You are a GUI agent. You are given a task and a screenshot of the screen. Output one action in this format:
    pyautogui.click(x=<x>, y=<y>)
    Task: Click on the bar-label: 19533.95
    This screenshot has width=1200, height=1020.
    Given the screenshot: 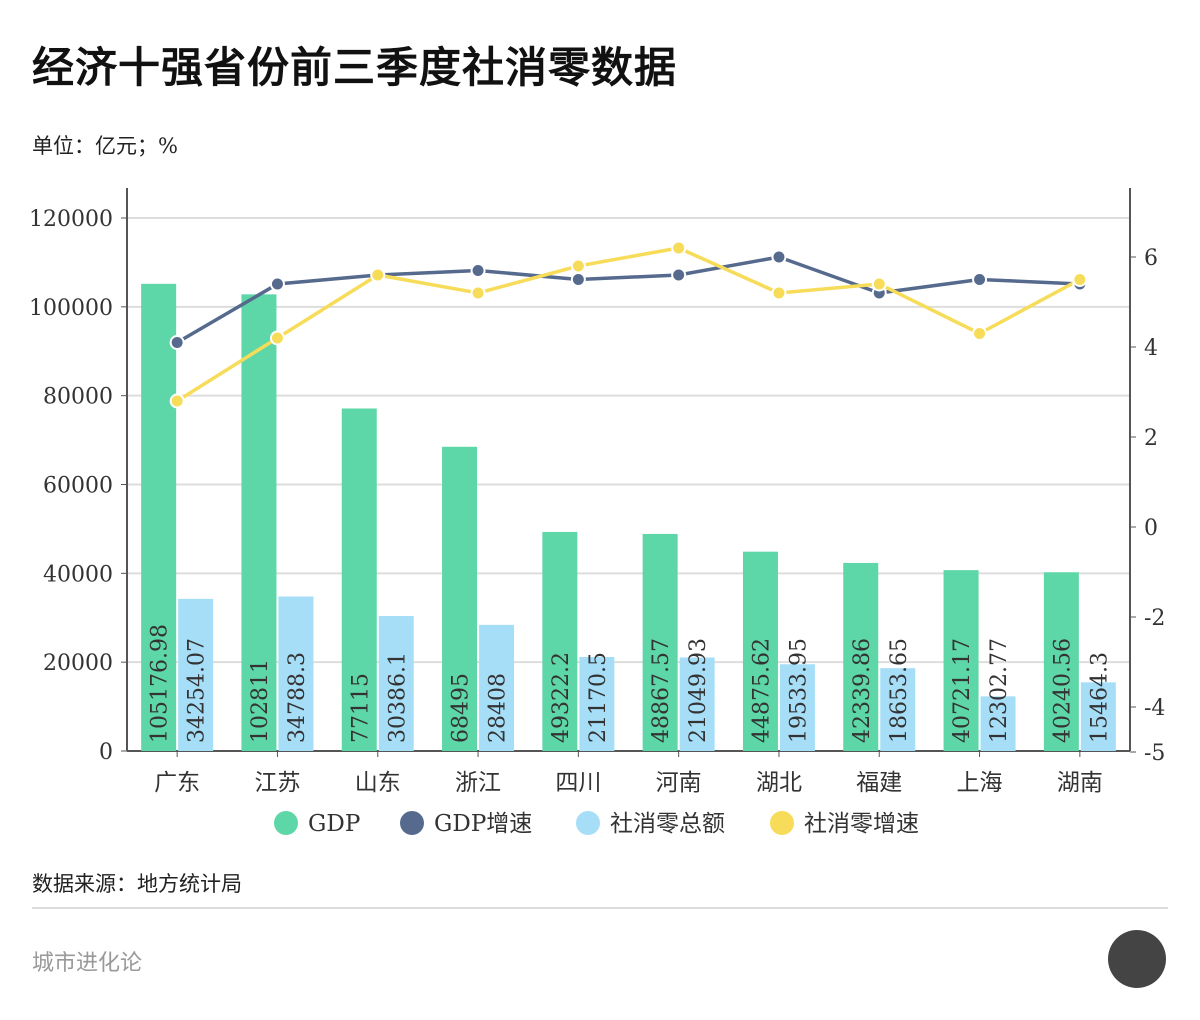 What is the action you would take?
    pyautogui.click(x=798, y=690)
    